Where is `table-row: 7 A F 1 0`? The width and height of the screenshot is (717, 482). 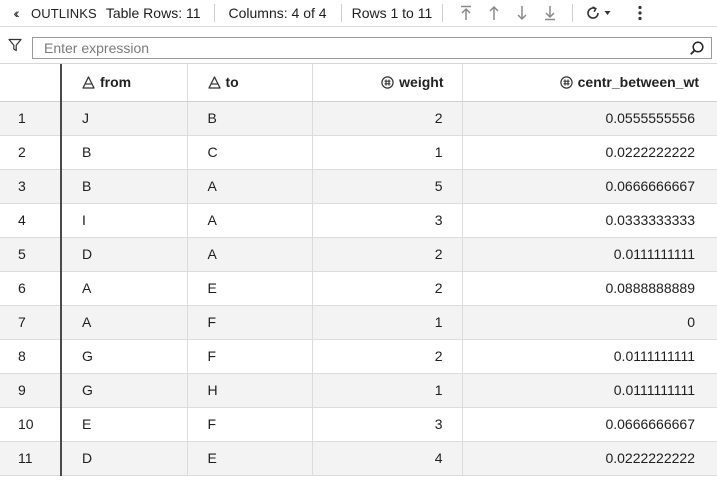
table-row: 7 A F 1 0 is located at coordinates (358, 322).